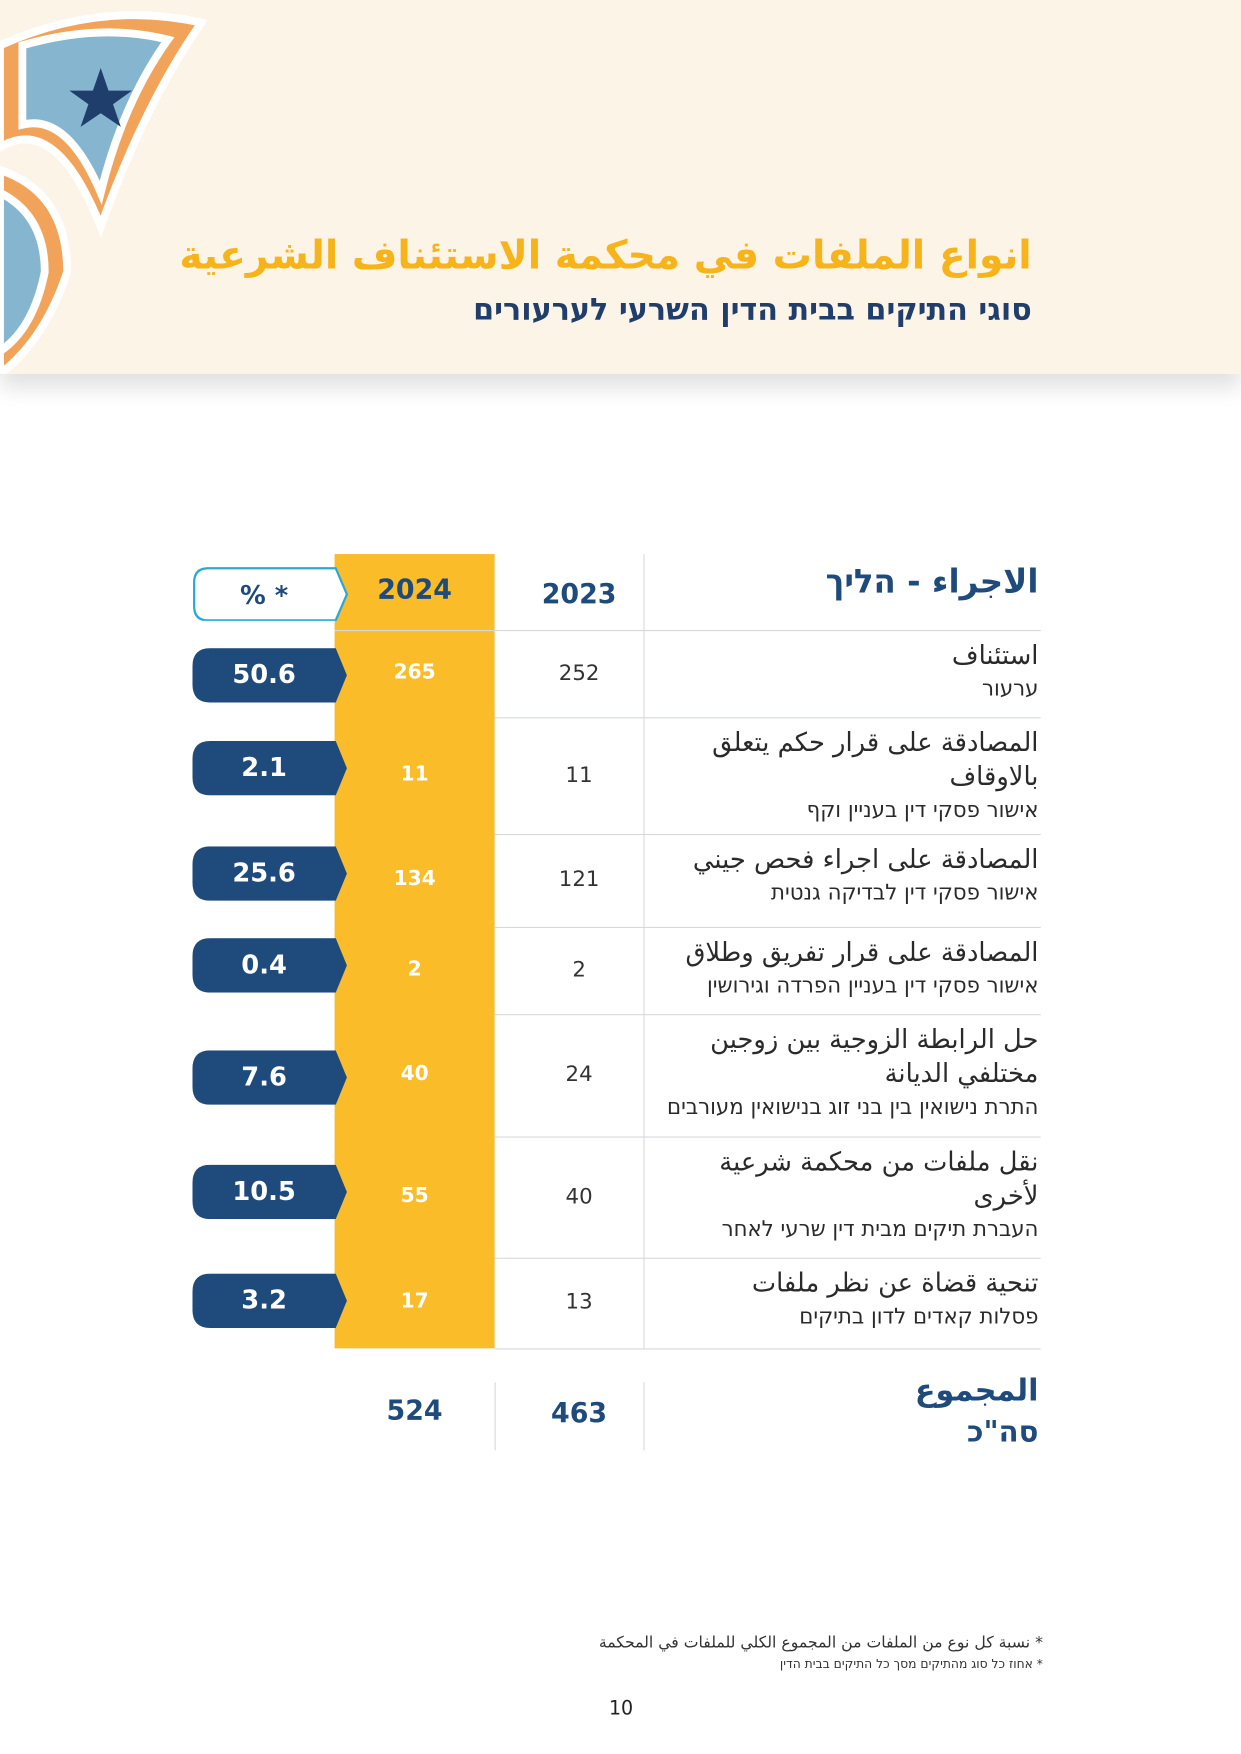 The width and height of the screenshot is (1241, 1754). Describe the element at coordinates (875, 760) in the screenshot. I see `label-arabic: المصادقة على قرار حكم يتعلق بالاوقاف` at that location.